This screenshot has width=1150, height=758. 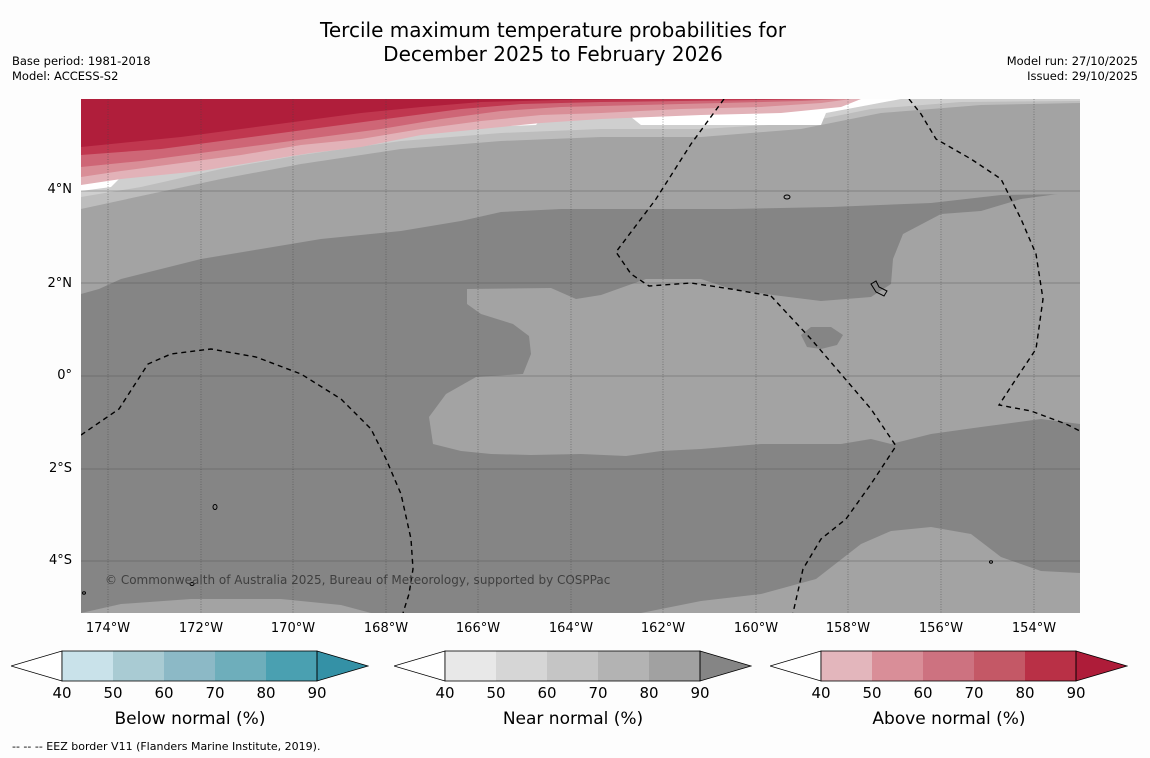 What do you see at coordinates (293, 628) in the screenshot?
I see `lon-label-170w: 170°W` at bounding box center [293, 628].